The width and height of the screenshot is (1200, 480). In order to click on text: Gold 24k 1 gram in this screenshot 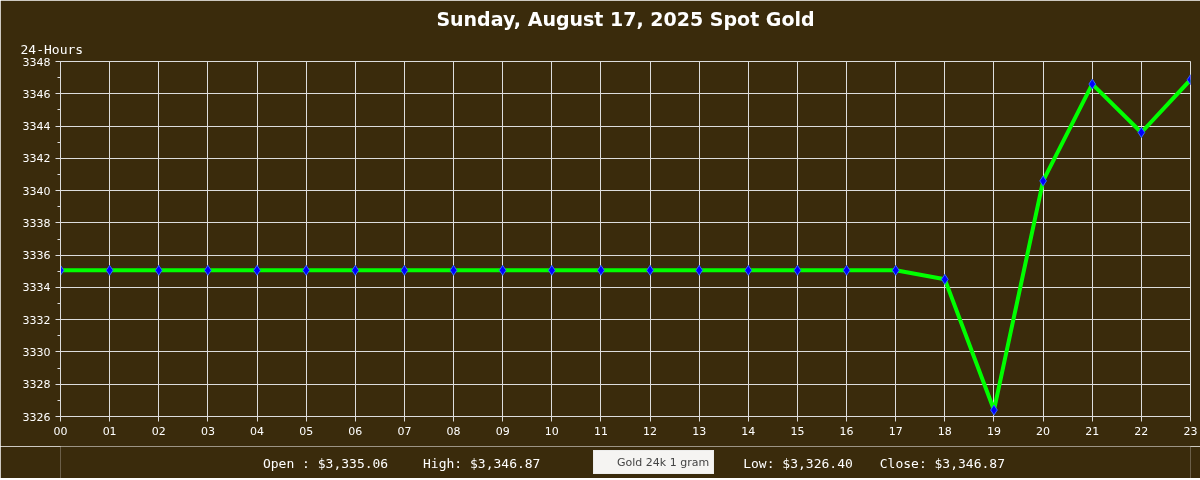, I will do `click(663, 462)`.